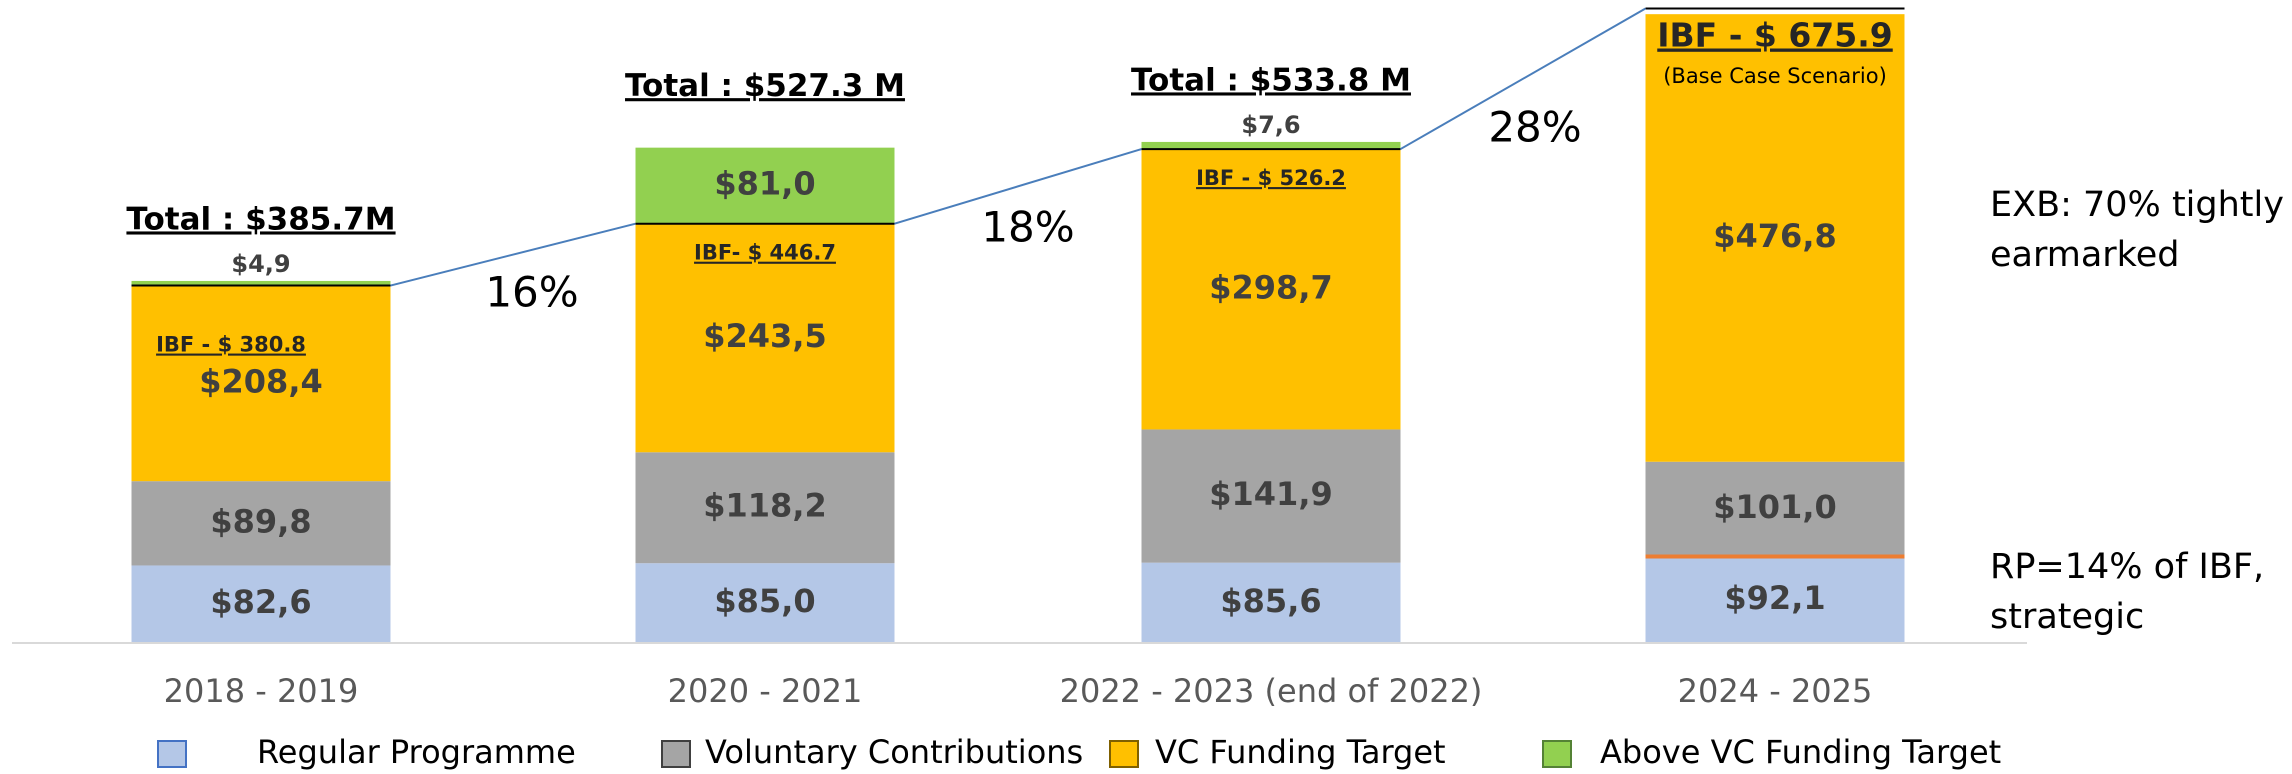 This screenshot has height=774, width=2292. What do you see at coordinates (1775, 76) in the screenshot?
I see `scenario-label: (Base Case Scenario)` at bounding box center [1775, 76].